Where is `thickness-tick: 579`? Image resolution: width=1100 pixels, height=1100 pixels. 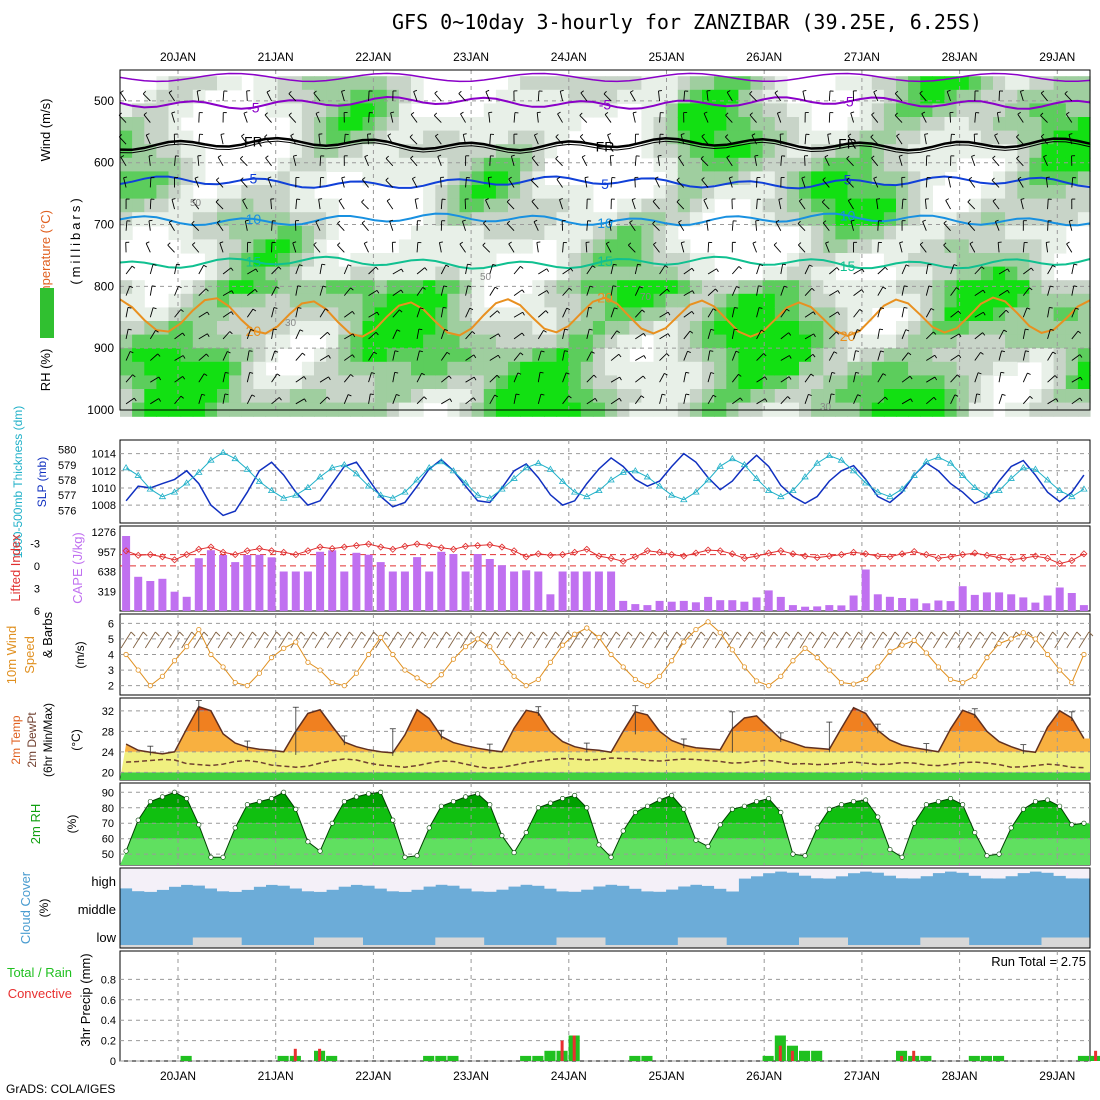 thickness-tick: 579 is located at coordinates (67, 466).